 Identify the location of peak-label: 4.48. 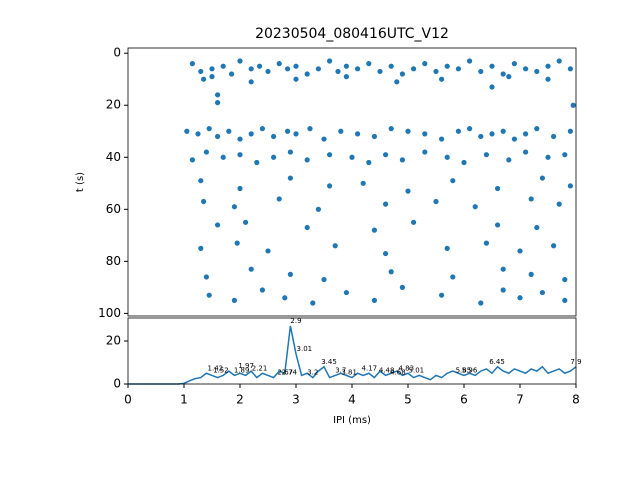
(387, 370).